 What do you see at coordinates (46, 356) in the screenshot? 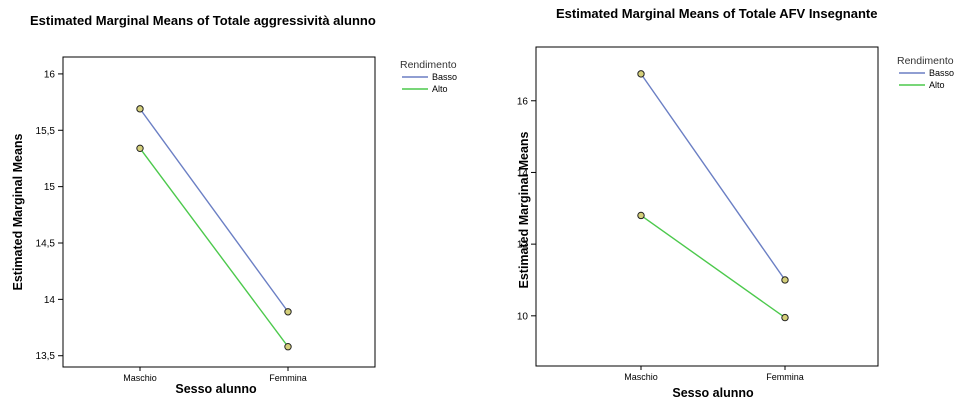
I see `y-tick-label: 13,5` at bounding box center [46, 356].